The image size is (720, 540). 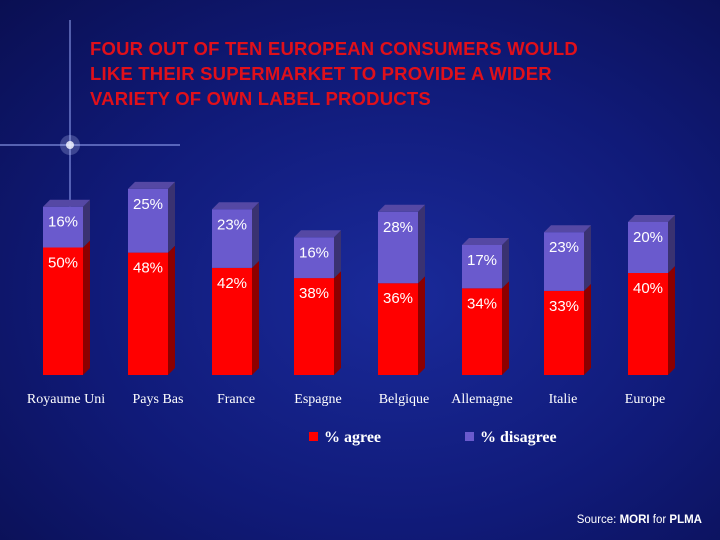 What do you see at coordinates (398, 227) in the screenshot?
I see `data-label-disagree: 28%` at bounding box center [398, 227].